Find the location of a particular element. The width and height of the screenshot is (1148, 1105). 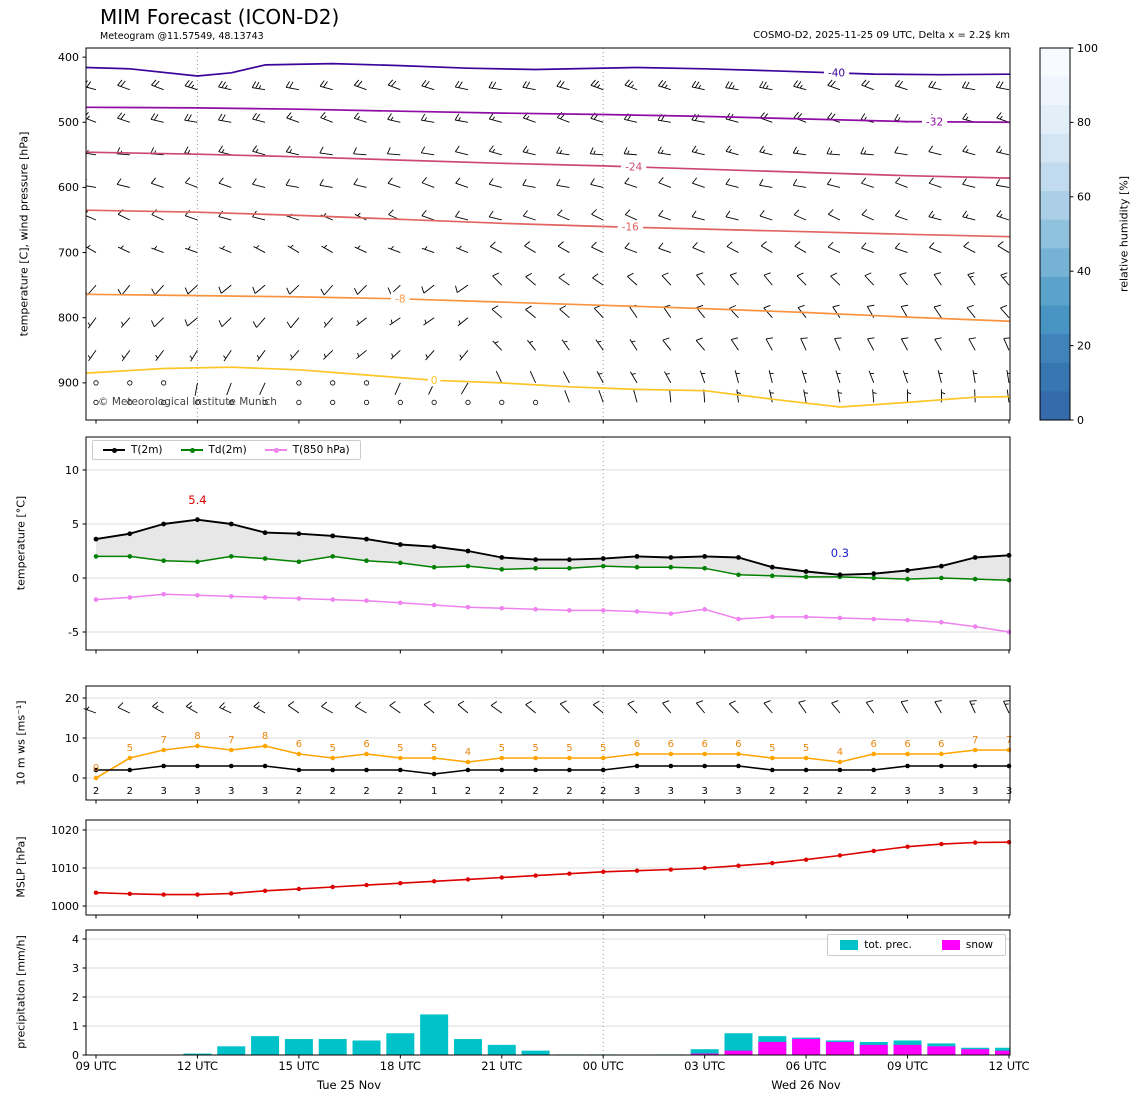

gust-labels: 0 5 7 8 7 8 6 5 6 5 5 4 5 5 5 5 6 6 6 6 5 5 4 6 6 6 7 7 is located at coordinates (552, 752).